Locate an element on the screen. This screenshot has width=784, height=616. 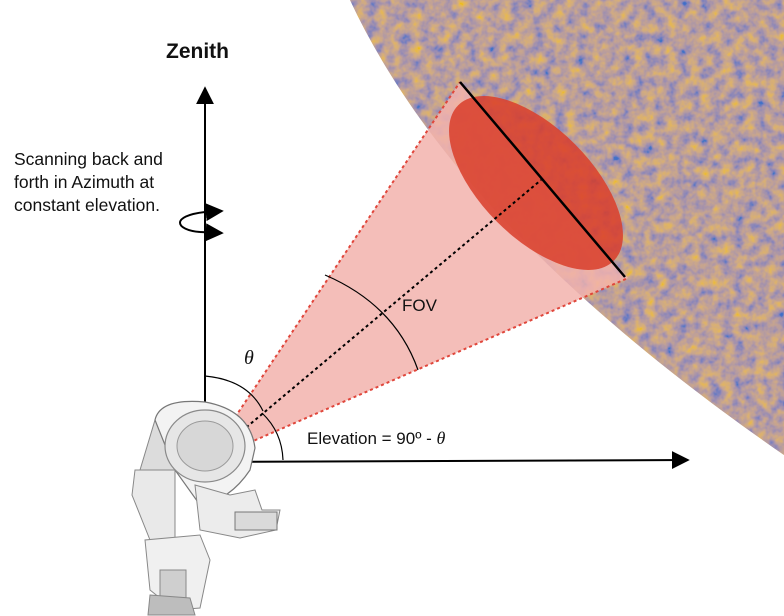
theta-label: θ is located at coordinates (249, 358).